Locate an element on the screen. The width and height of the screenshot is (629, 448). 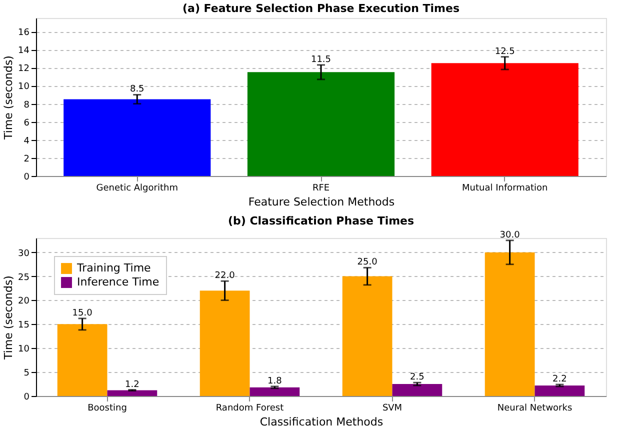
y-tick-label: 6 is located at coordinates (27, 123).